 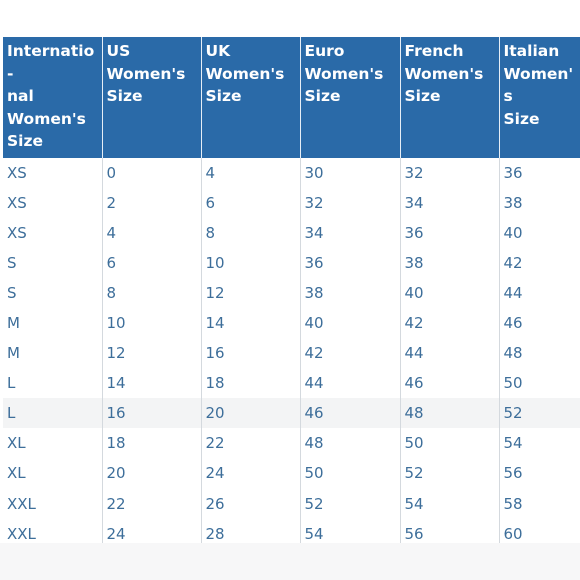 I want to click on cell-euro-size: 34, so click(x=350, y=232).